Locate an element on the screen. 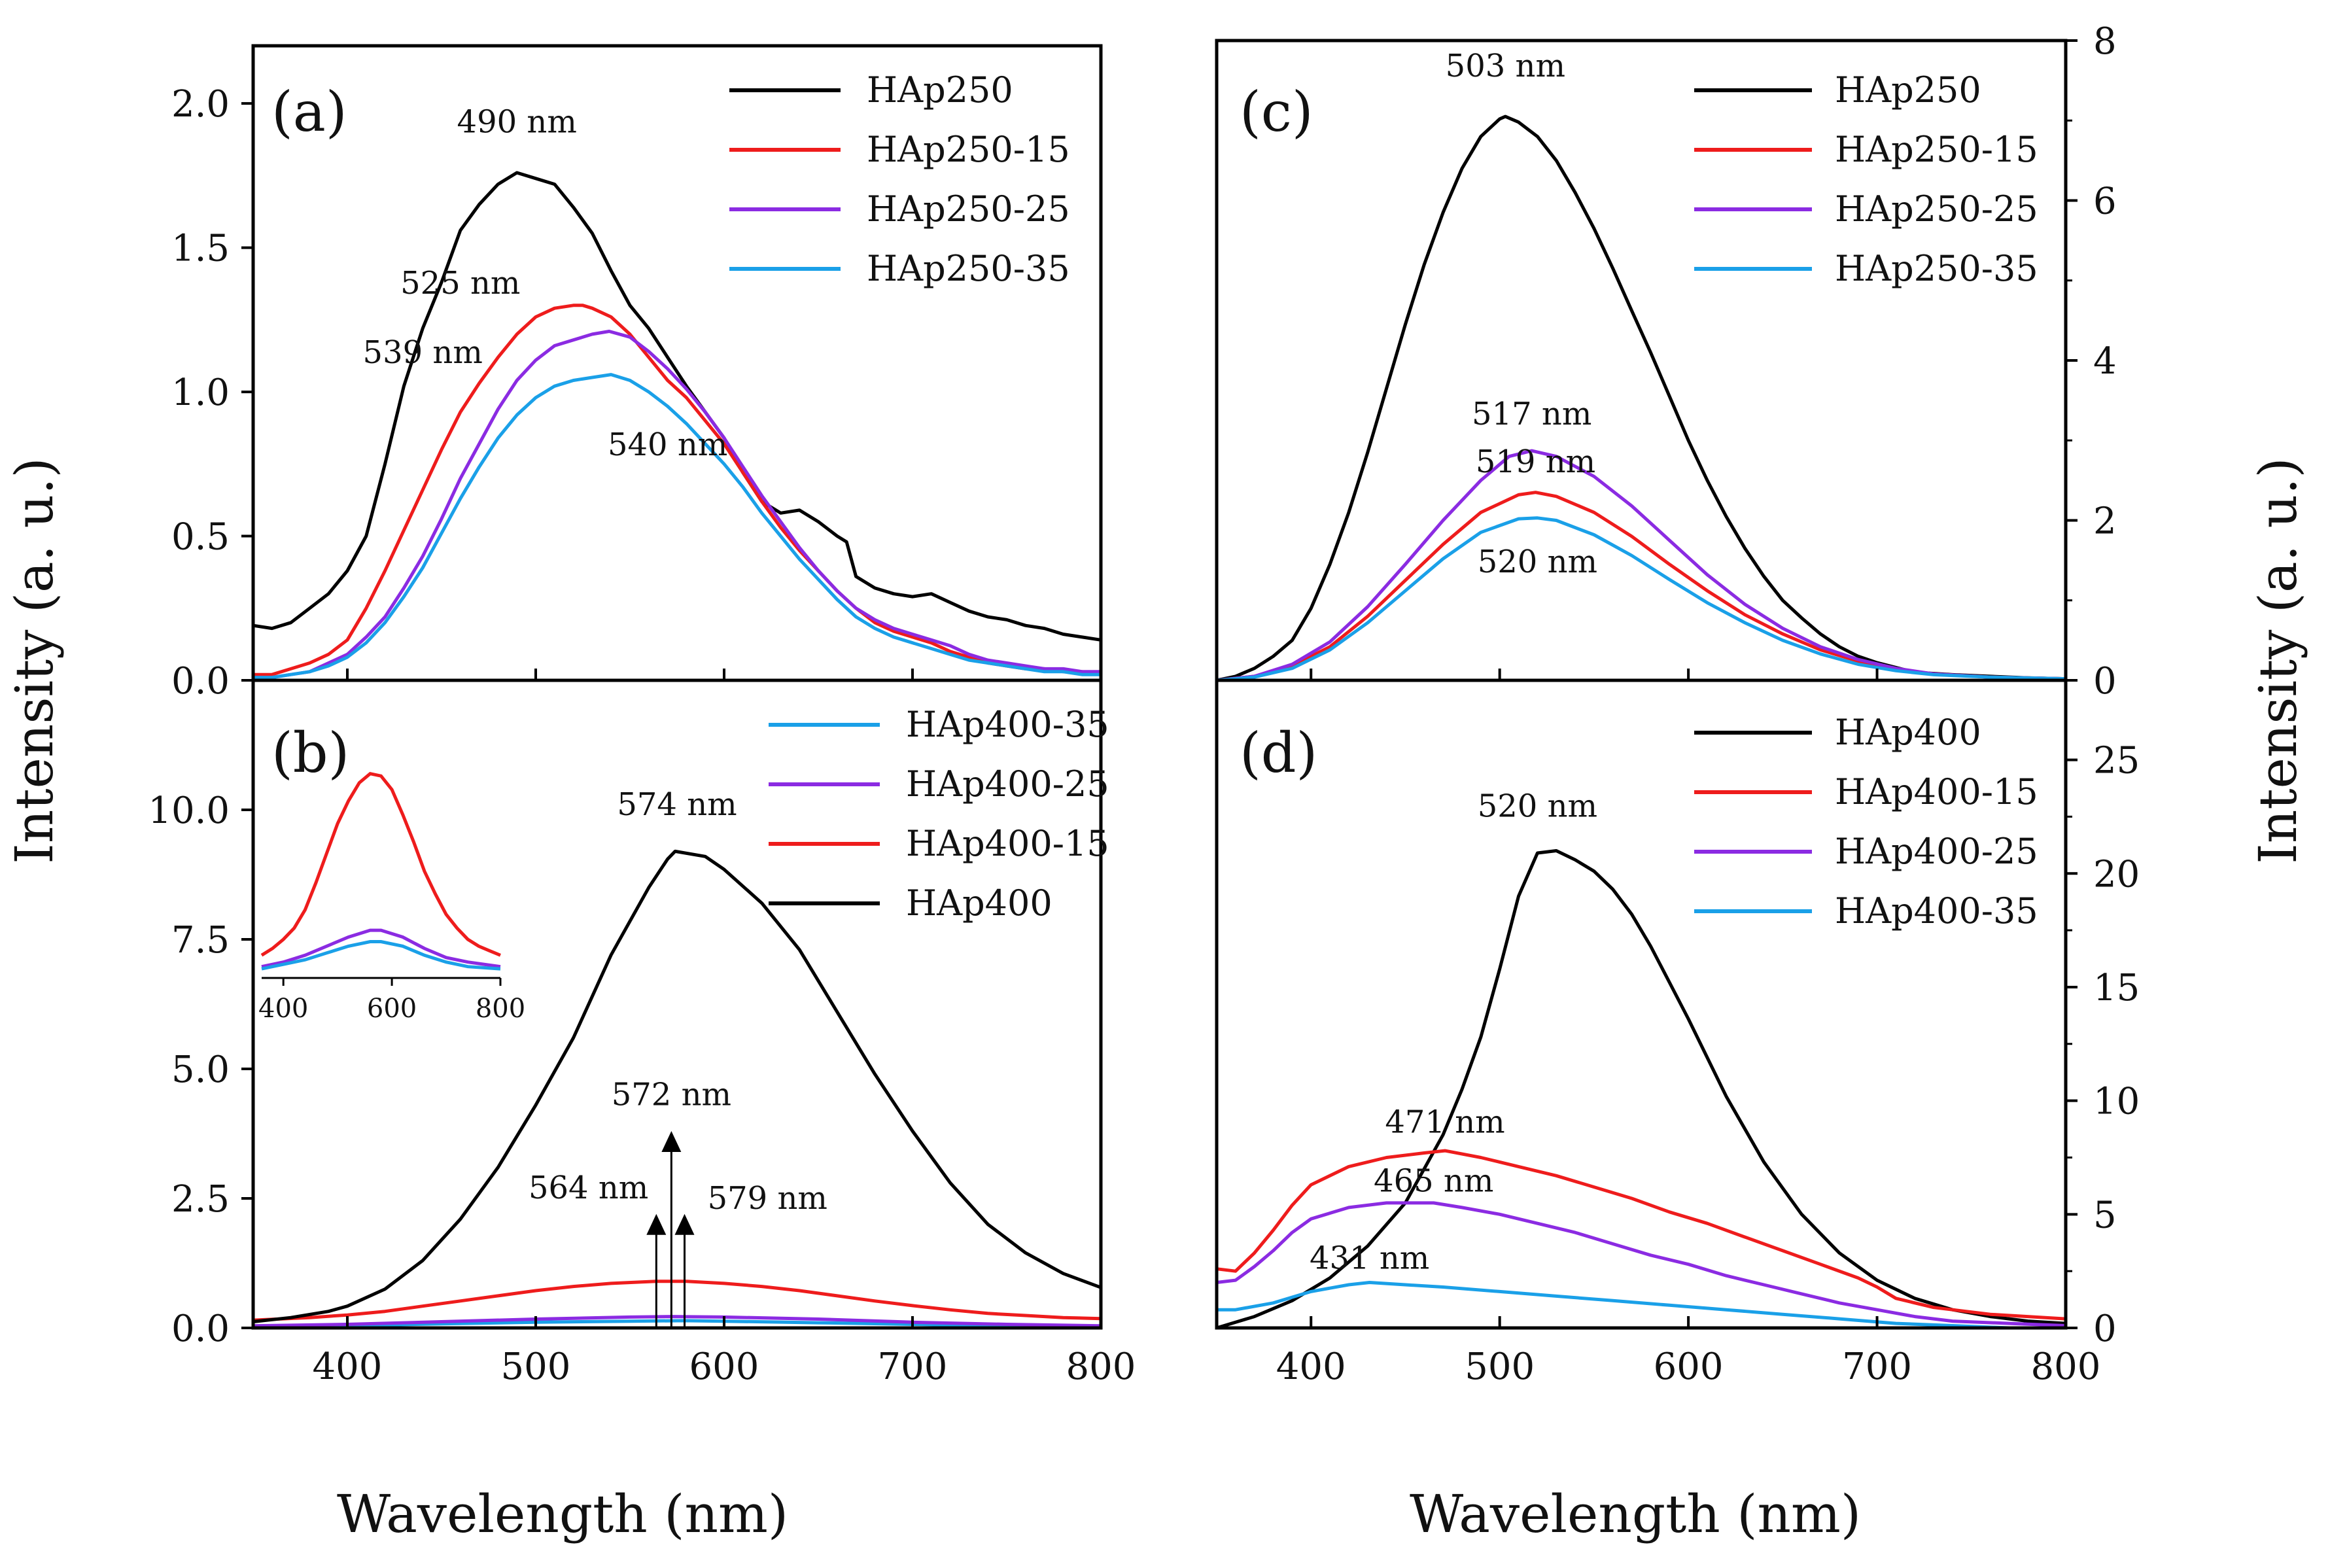 The width and height of the screenshot is (2330, 1568). y-tick-label-a-1: 1.0 is located at coordinates (200, 393).